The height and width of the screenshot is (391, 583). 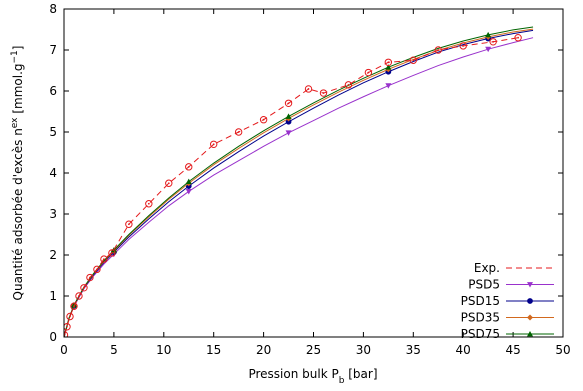 I want to click on y-tick-label: 6, so click(x=53, y=91).